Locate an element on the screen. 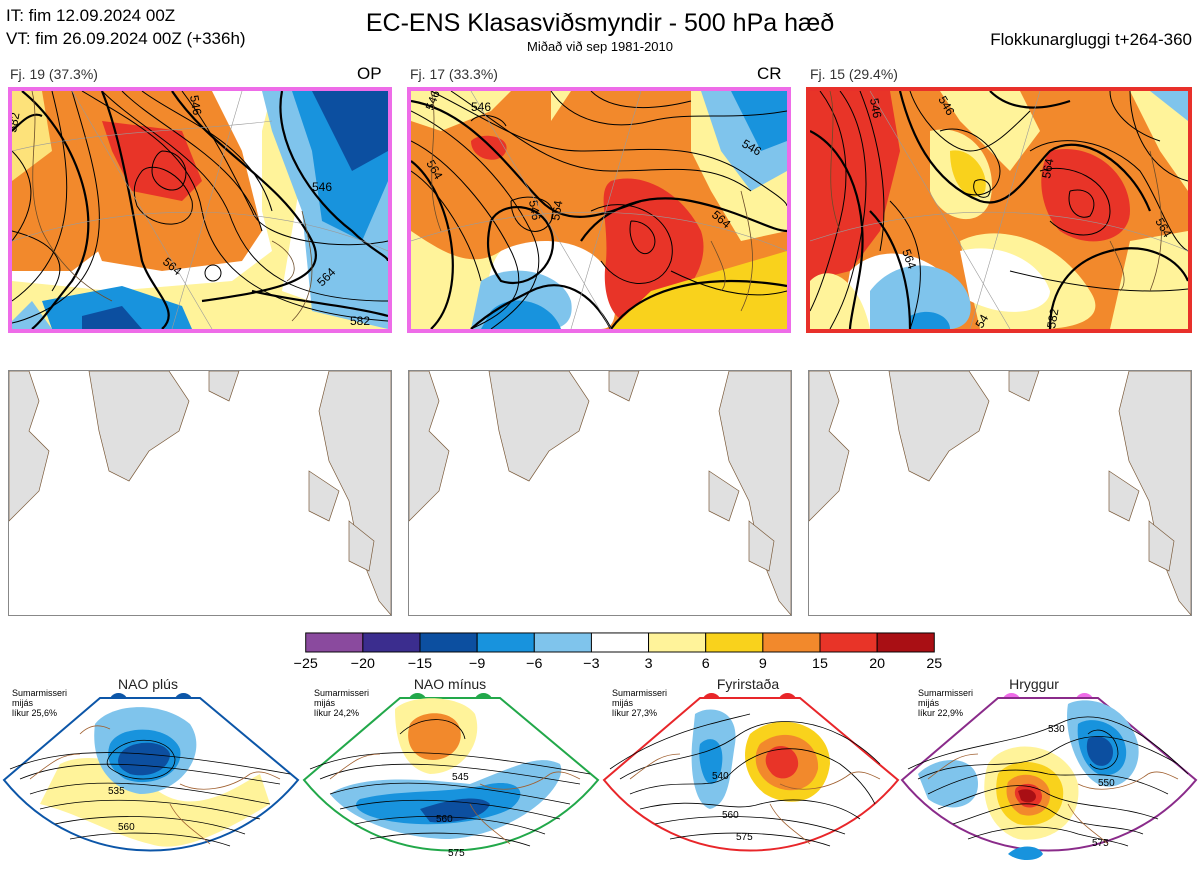 The image size is (1200, 871). regime-2-contour-label: 545 is located at coordinates (460, 777).